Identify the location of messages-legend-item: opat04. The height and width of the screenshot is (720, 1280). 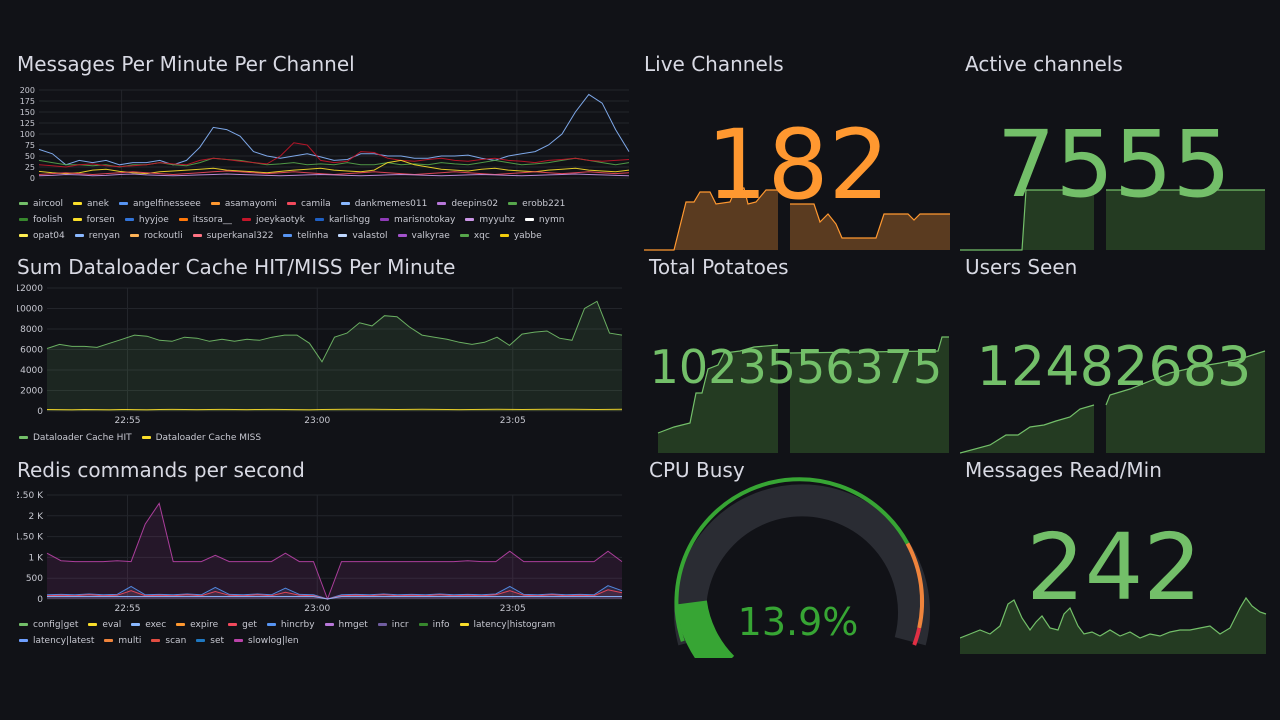
(42, 236).